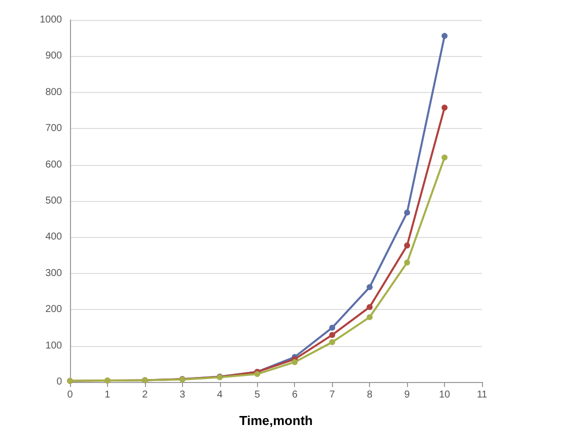 This screenshot has height=442, width=562. I want to click on x-tick-label: 0, so click(70, 395).